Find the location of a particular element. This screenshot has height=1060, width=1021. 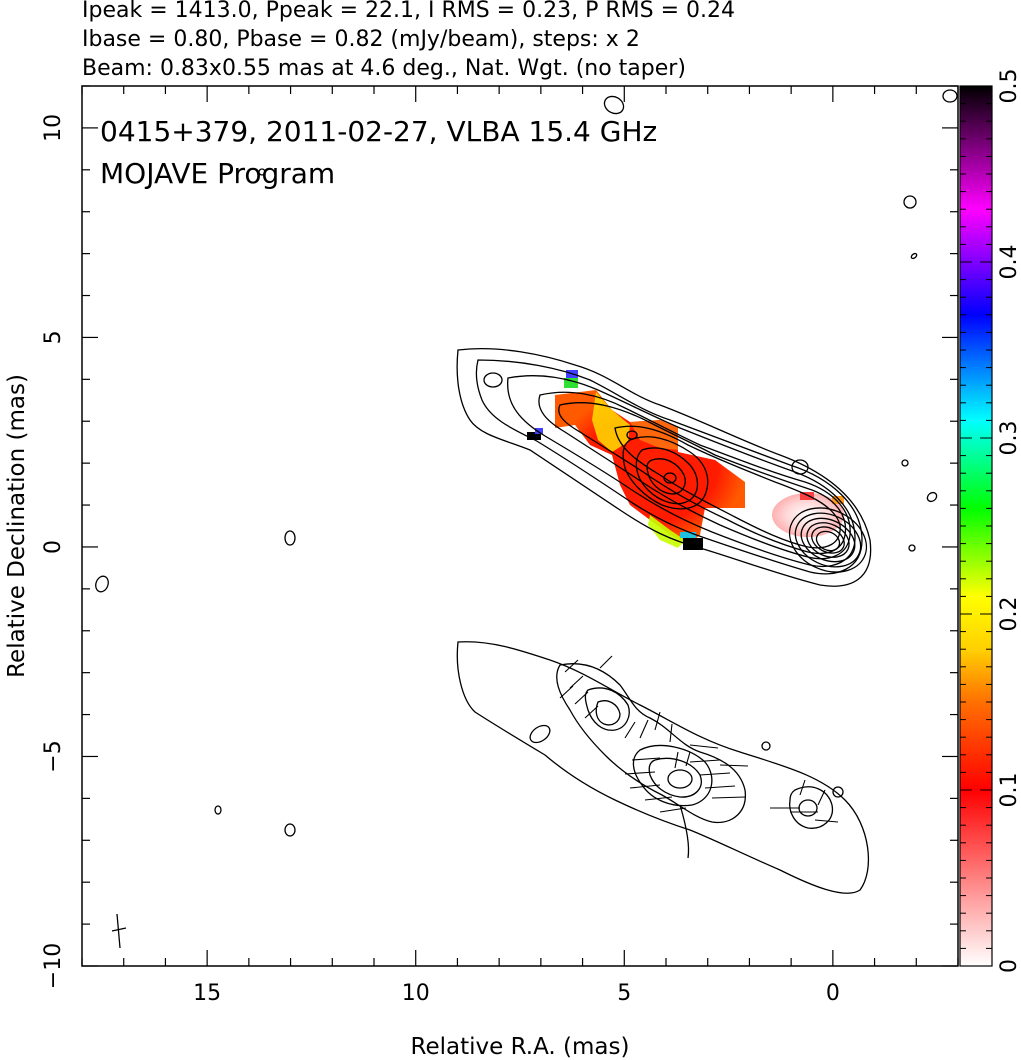

blob-w3 is located at coordinates (262, 172).